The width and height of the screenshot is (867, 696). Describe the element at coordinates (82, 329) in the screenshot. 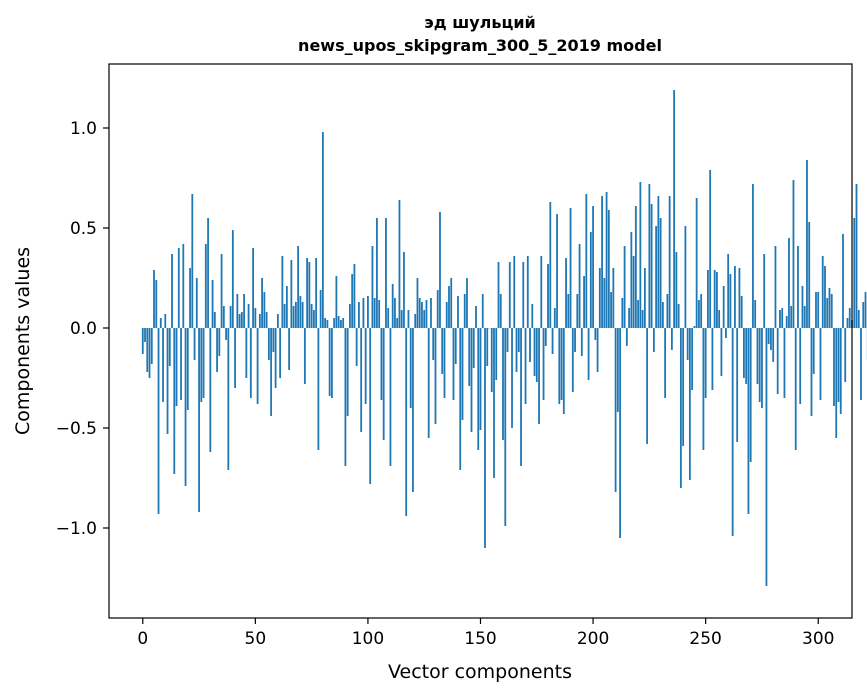

I see `y-axis-ticks: −1.0 −0.5 0.0 0.5 1.0` at that location.